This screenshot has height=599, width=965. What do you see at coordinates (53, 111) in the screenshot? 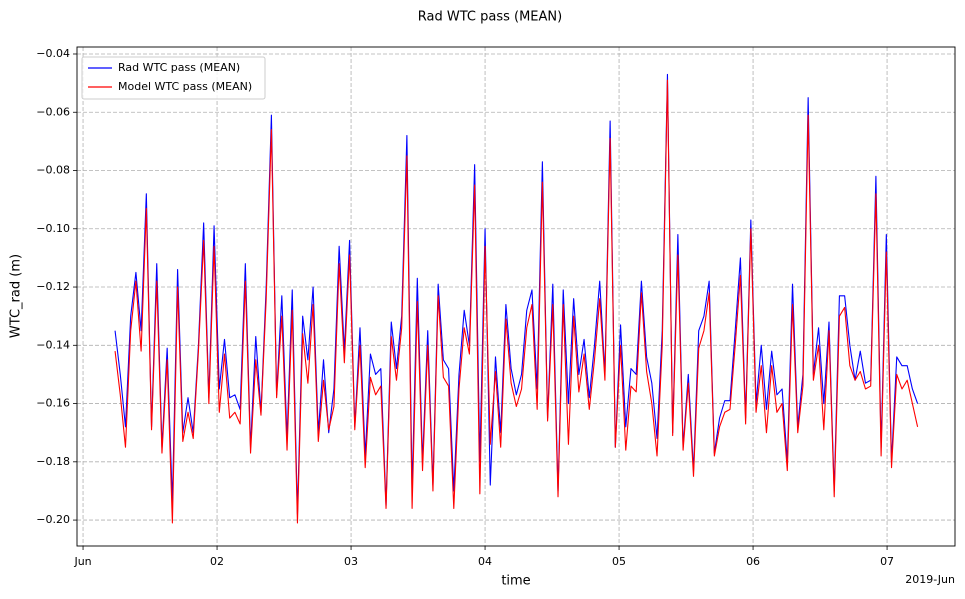
I see `y-tick-label: −0.06` at bounding box center [53, 111].